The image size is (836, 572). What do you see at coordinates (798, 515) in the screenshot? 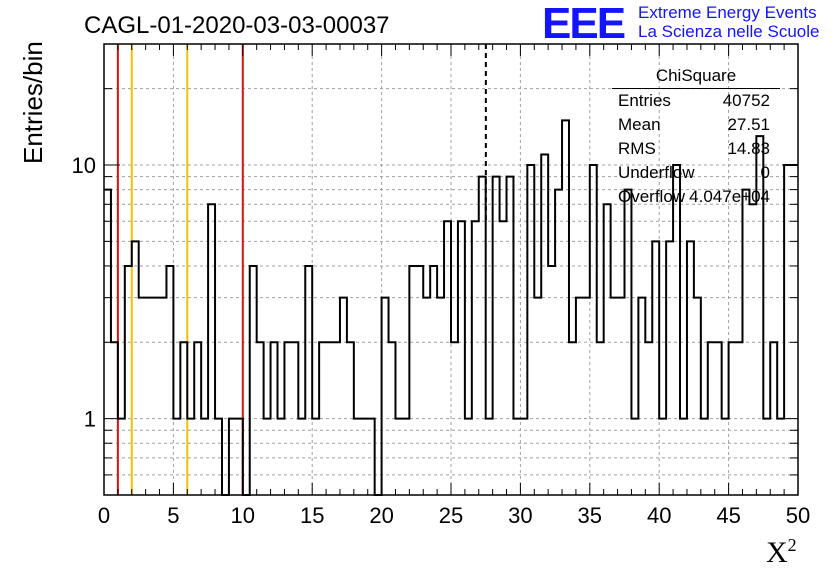
I see `x-tick-label: 50` at bounding box center [798, 515].